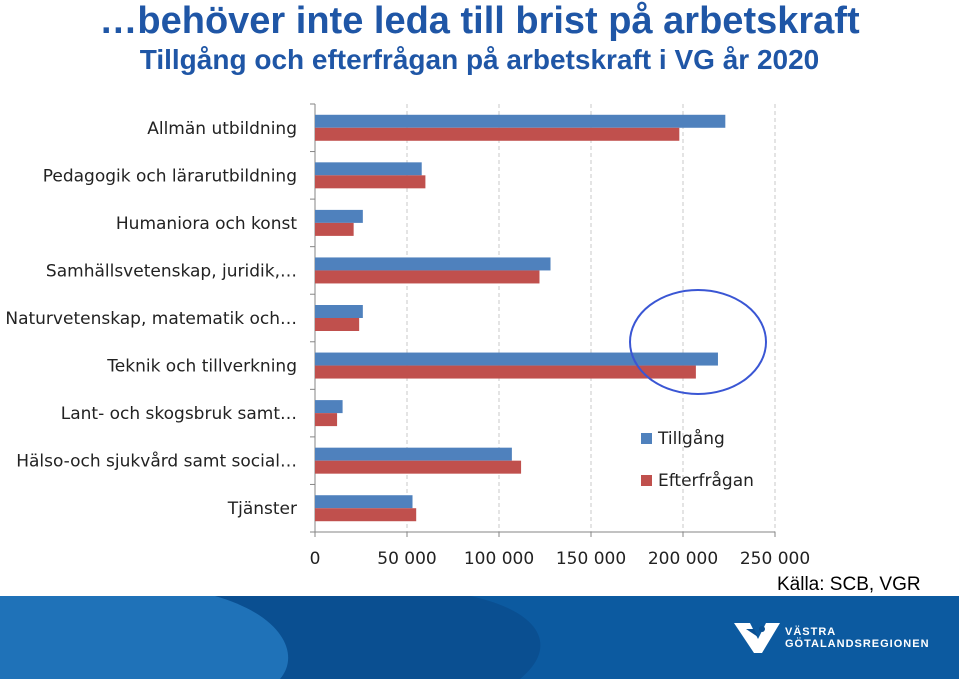 Image resolution: width=959 pixels, height=679 pixels. I want to click on legend-label: Efterfrågan, so click(706, 480).